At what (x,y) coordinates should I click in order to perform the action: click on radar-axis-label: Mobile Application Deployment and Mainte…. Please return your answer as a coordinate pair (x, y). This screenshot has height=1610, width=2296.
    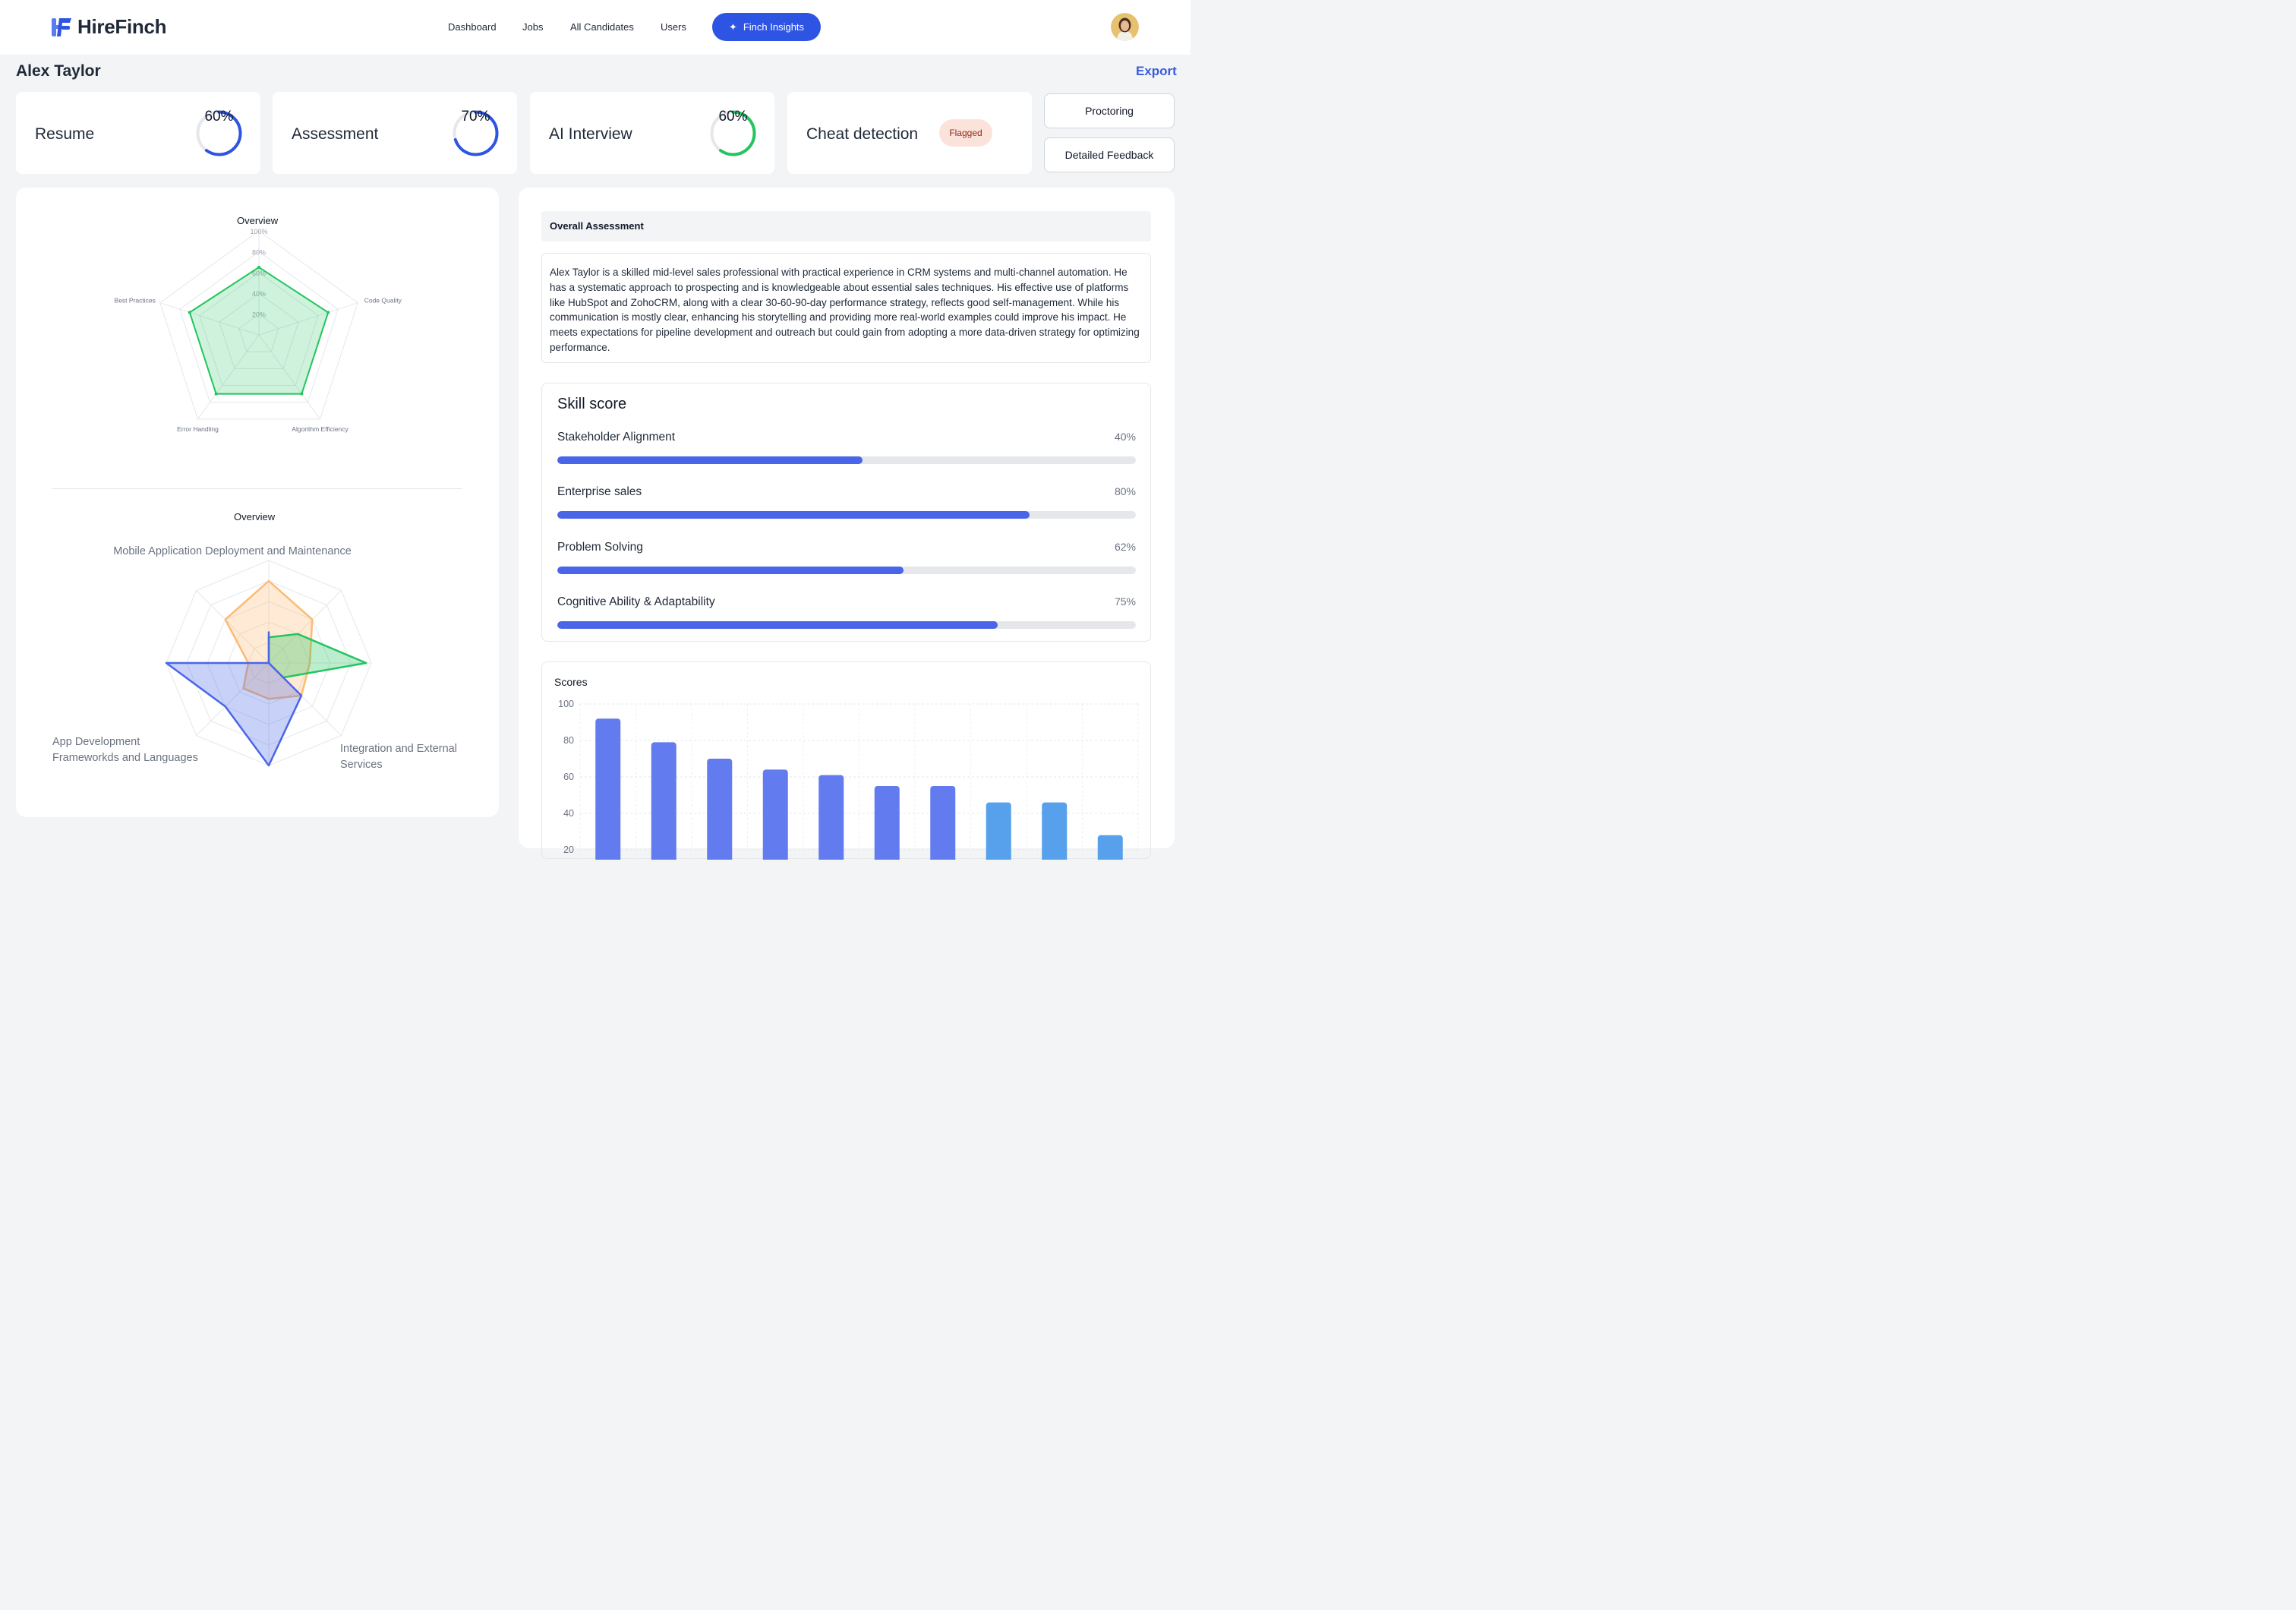
    Looking at the image, I should click on (233, 551).